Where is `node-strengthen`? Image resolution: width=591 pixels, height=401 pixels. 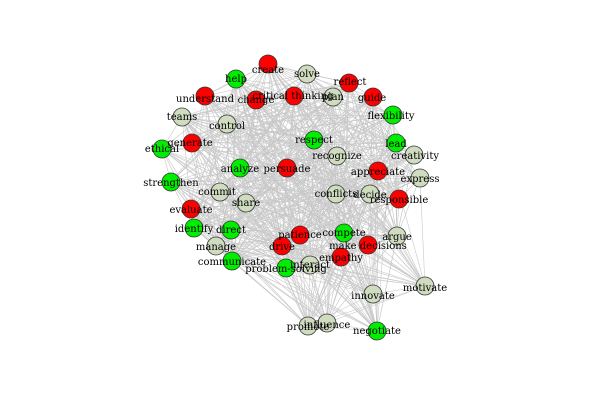
node-strengthen is located at coordinates (171, 182).